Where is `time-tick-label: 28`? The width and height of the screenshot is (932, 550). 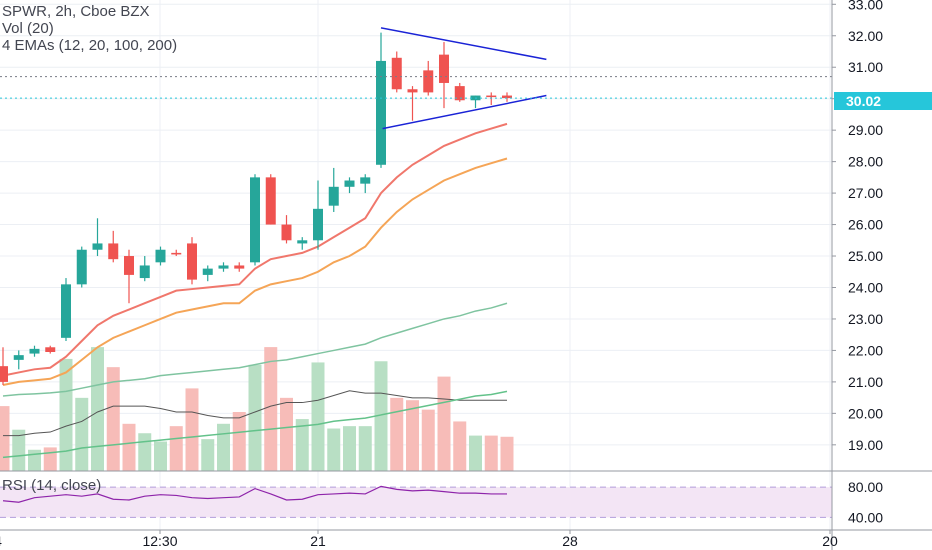
time-tick-label: 28 is located at coordinates (570, 541).